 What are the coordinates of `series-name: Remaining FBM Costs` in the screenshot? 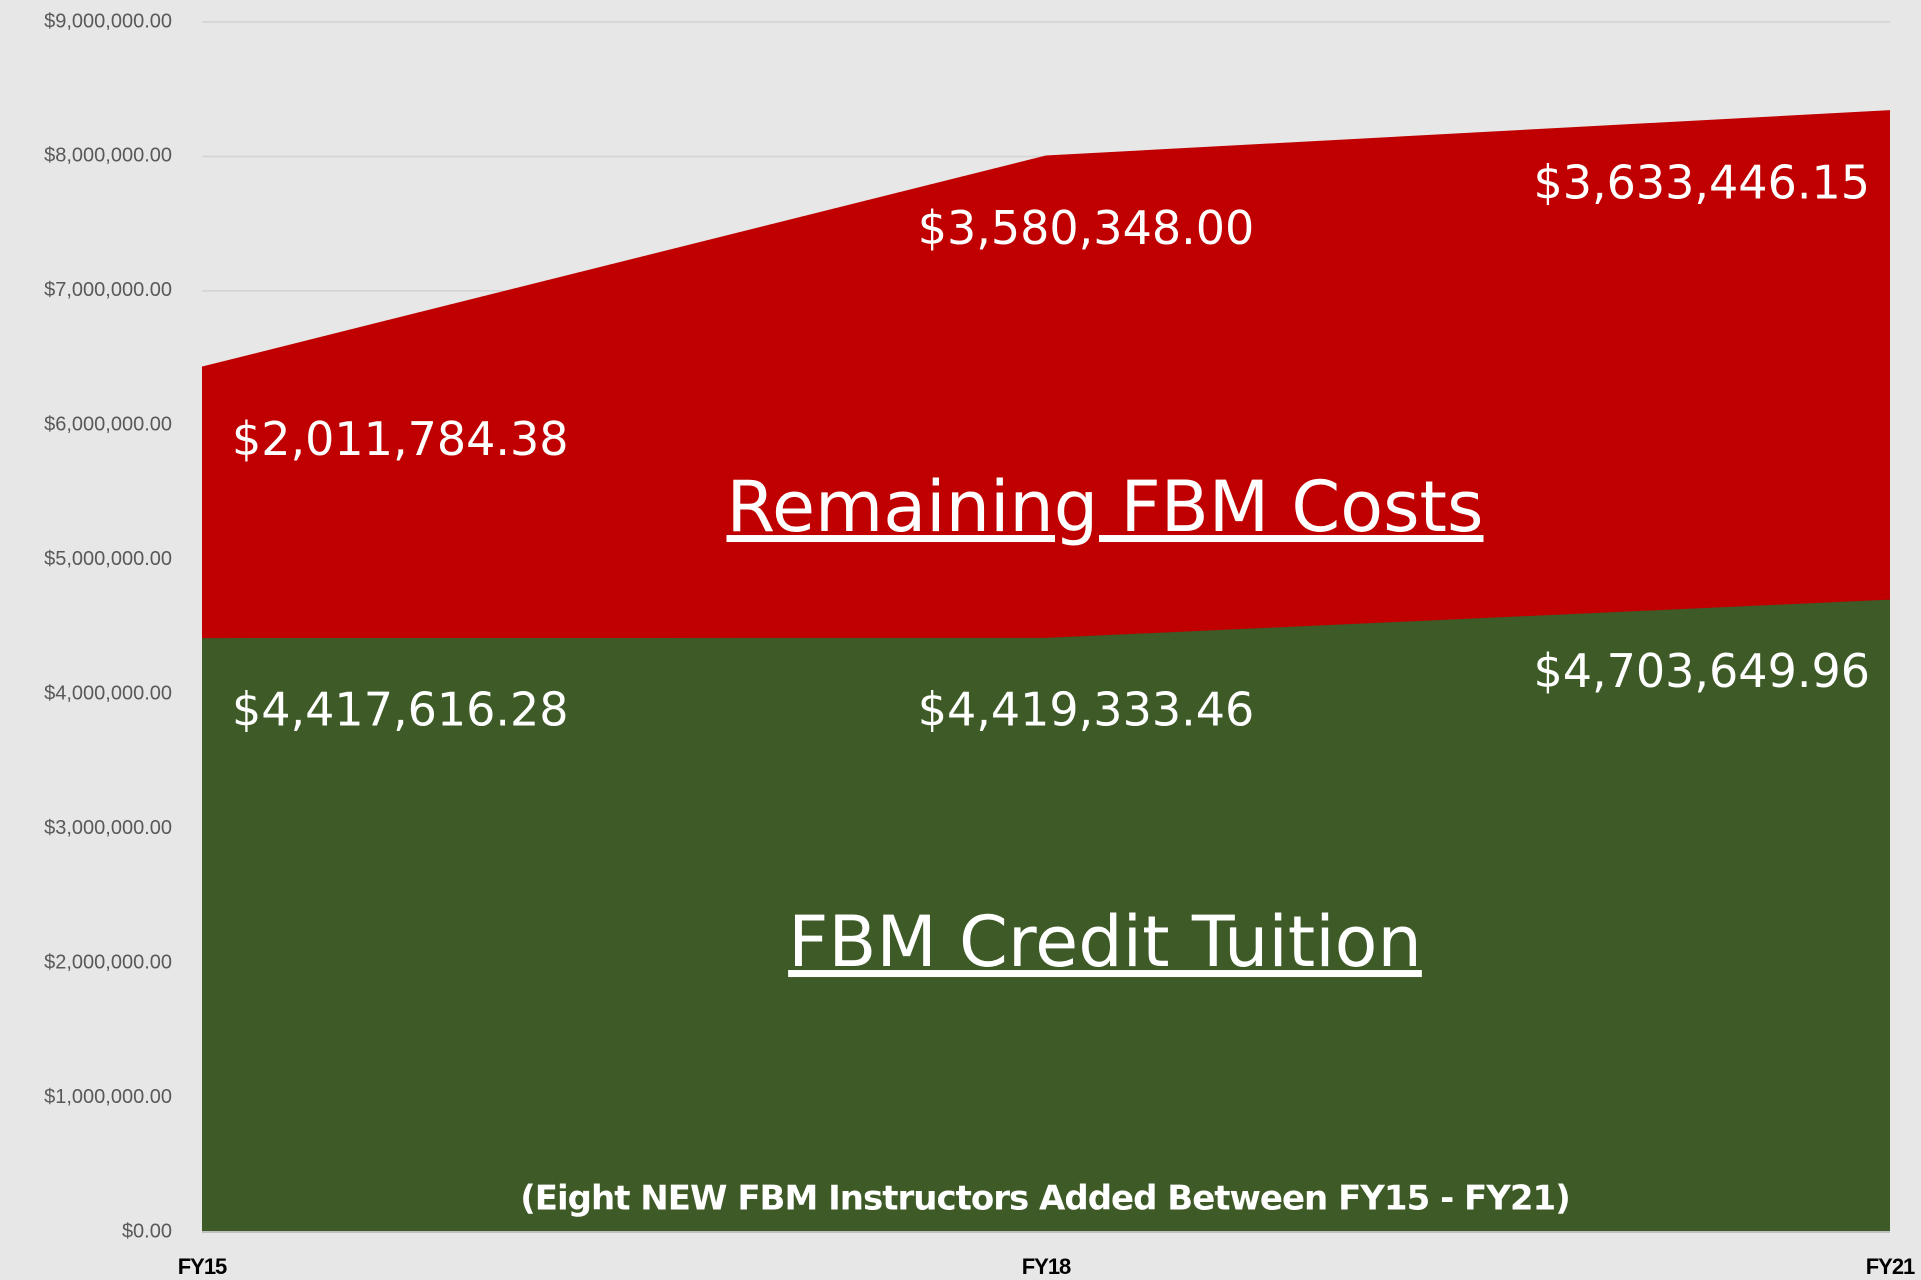 It's located at (1105, 507).